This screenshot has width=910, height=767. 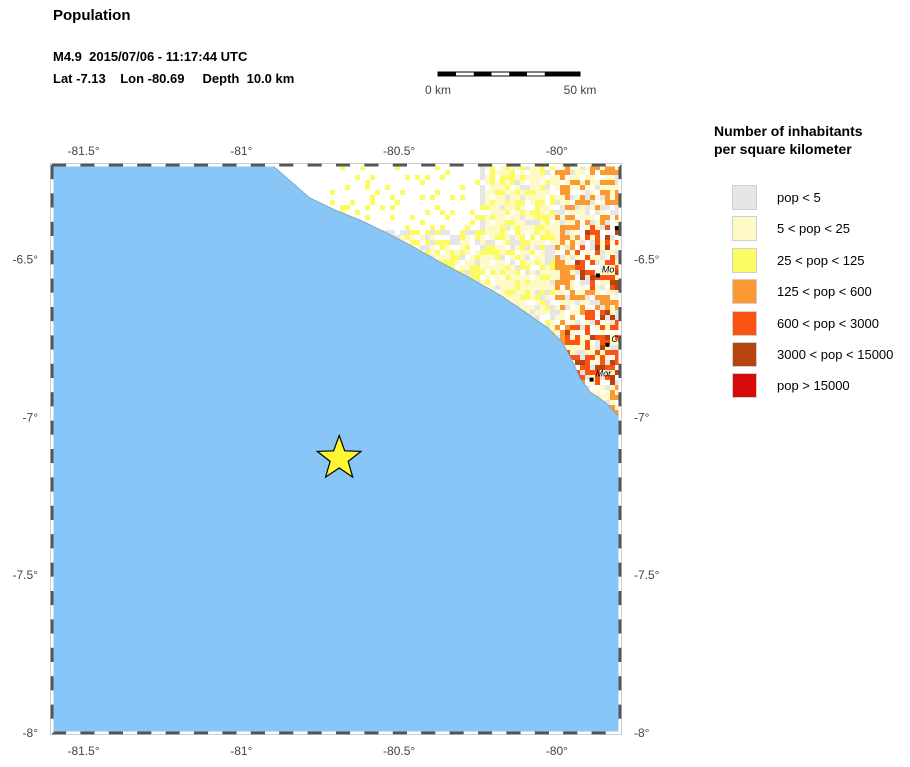 What do you see at coordinates (821, 197) in the screenshot?
I see `legend-item: pop < 5` at bounding box center [821, 197].